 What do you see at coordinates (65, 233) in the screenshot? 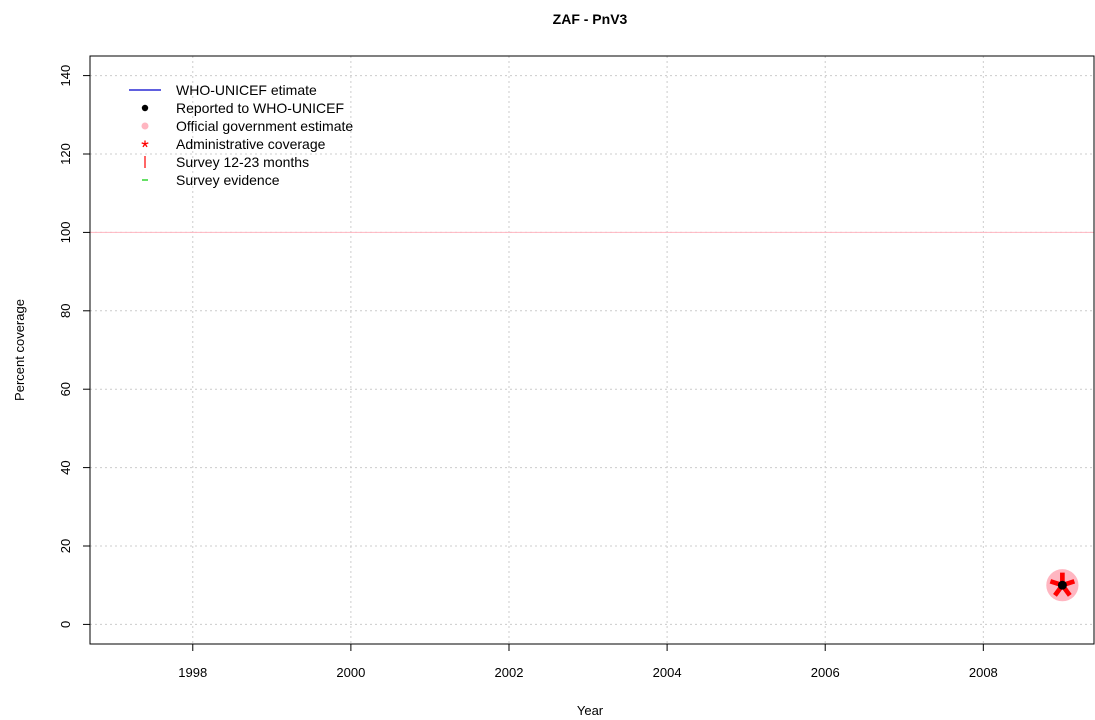
I see `y-tick-label-100: 100` at bounding box center [65, 233].